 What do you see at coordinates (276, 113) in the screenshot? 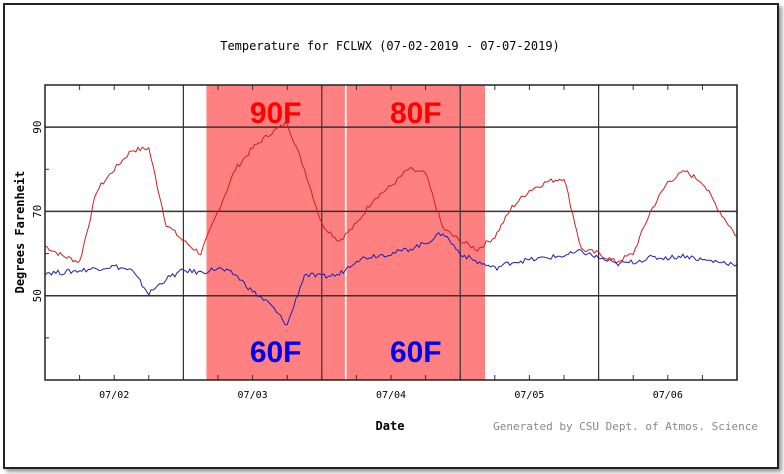
I see `highlight-high-label: 90F` at bounding box center [276, 113].